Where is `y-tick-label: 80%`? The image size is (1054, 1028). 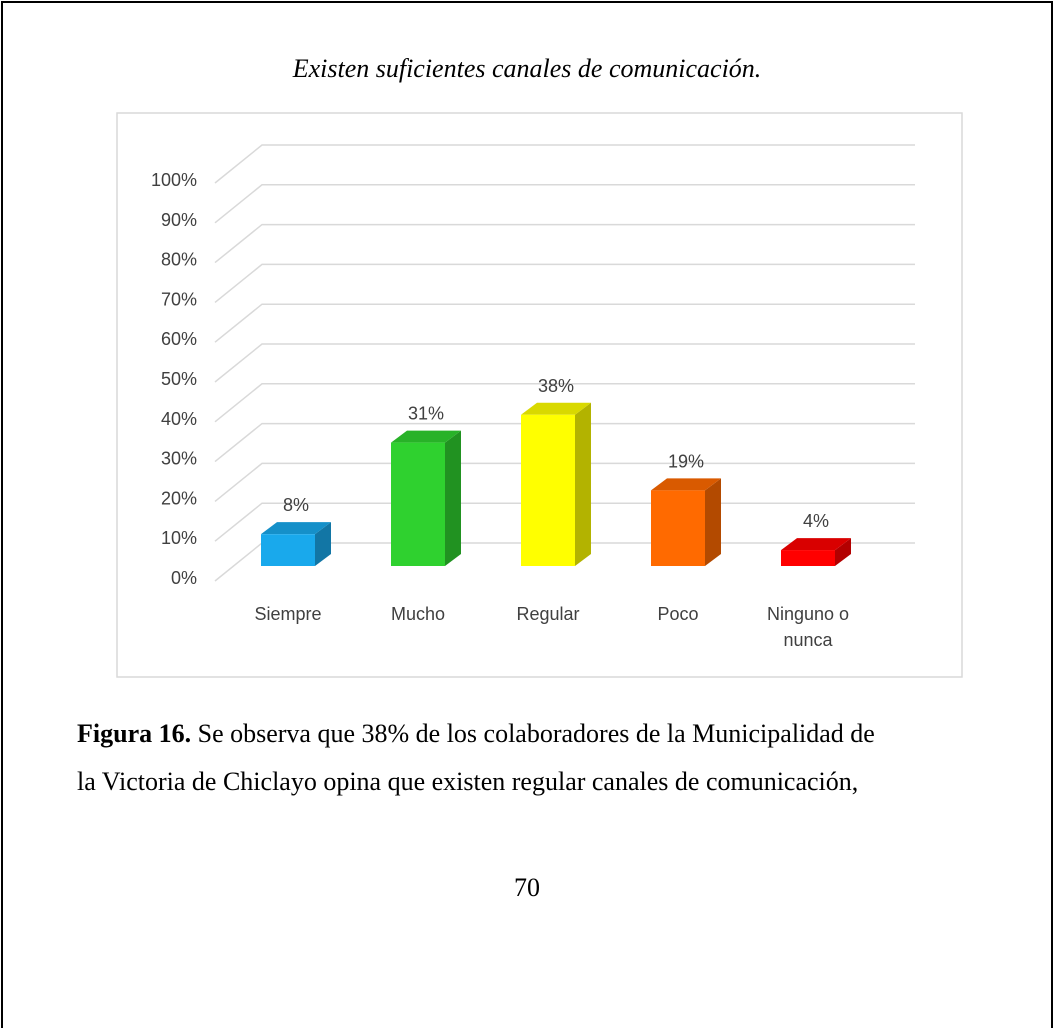
y-tick-label: 80% is located at coordinates (179, 260).